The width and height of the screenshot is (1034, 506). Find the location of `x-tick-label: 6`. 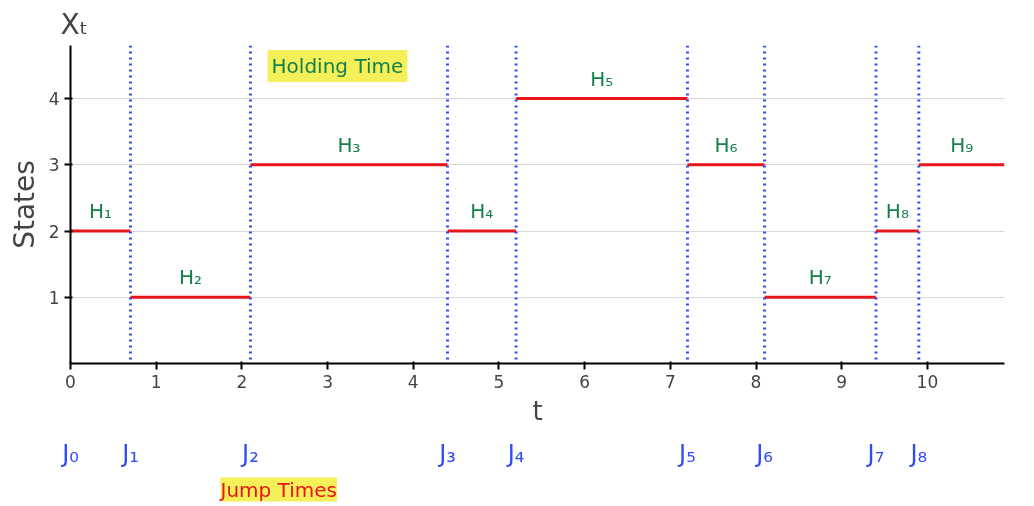

x-tick-label: 6 is located at coordinates (585, 381).